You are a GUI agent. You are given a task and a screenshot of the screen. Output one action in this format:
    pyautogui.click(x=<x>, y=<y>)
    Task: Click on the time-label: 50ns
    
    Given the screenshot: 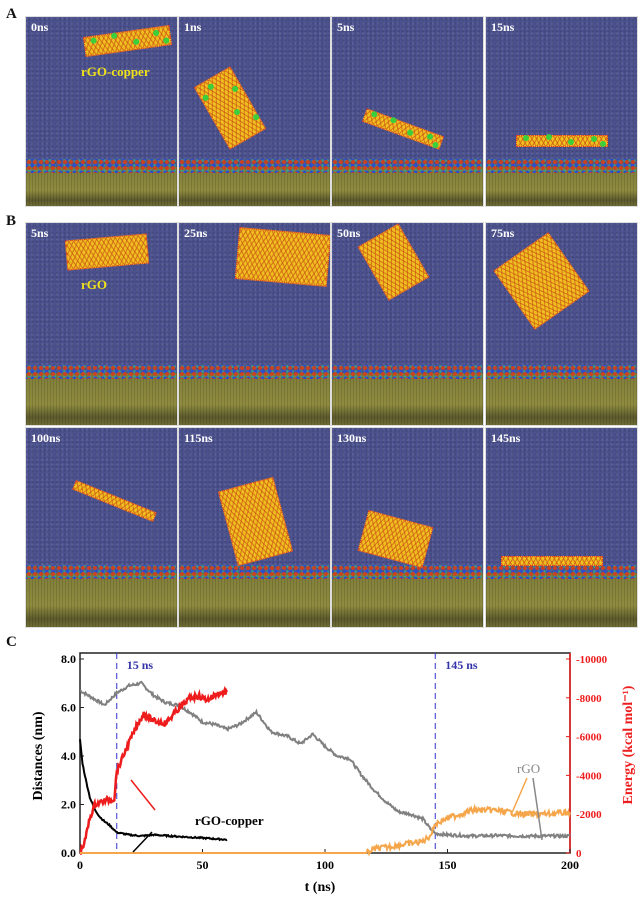 What is the action you would take?
    pyautogui.click(x=349, y=233)
    